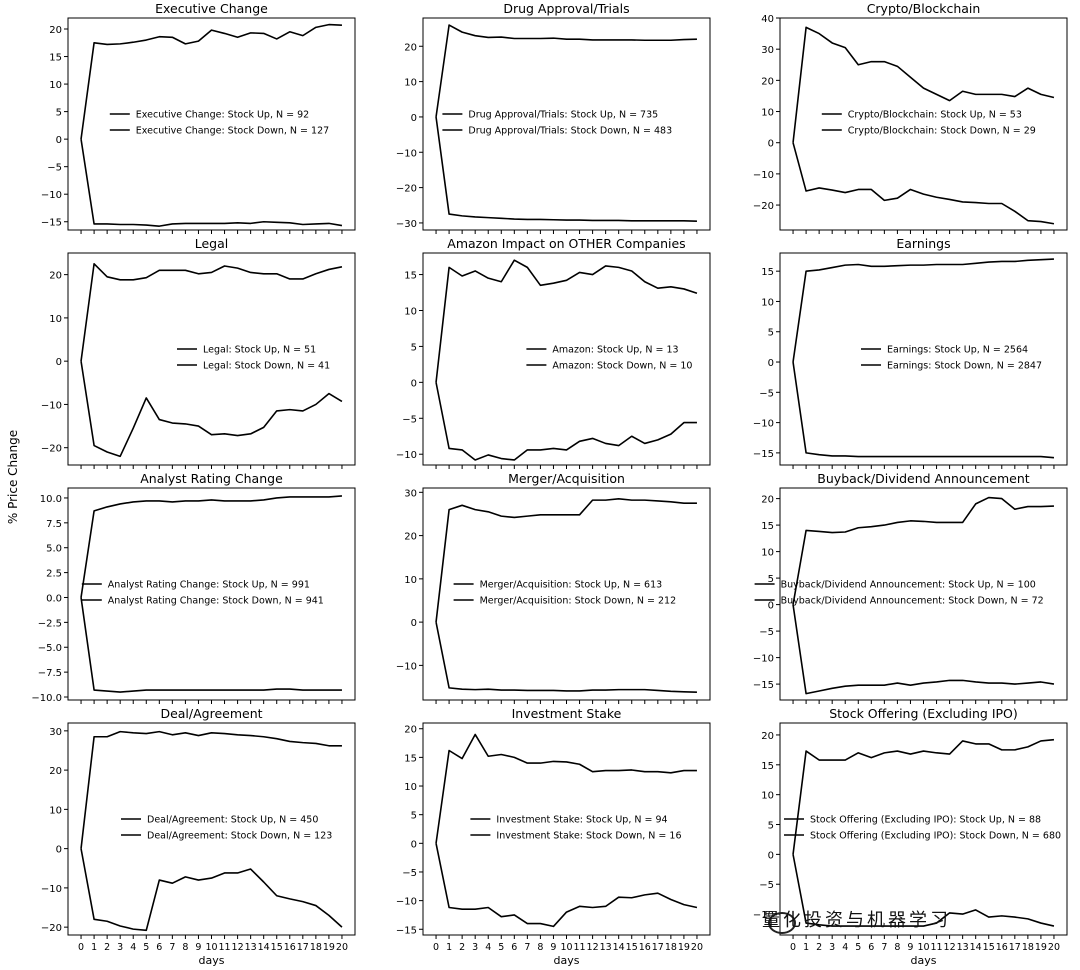 The image size is (1080, 970). What do you see at coordinates (578, 601) in the screenshot?
I see `legend-entry: Merger/Acquisition: Stock Down, N = 212` at bounding box center [578, 601].